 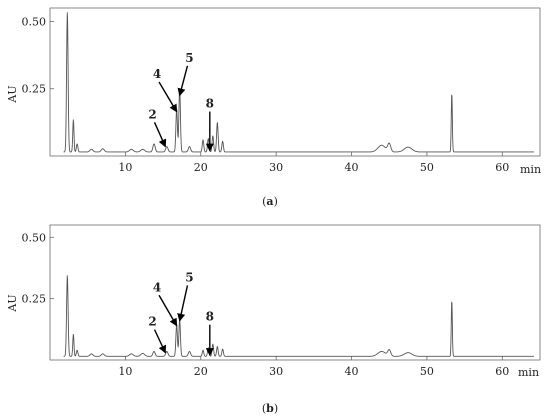 I want to click on panel-a-y-axis-label: AU, so click(x=12, y=94).